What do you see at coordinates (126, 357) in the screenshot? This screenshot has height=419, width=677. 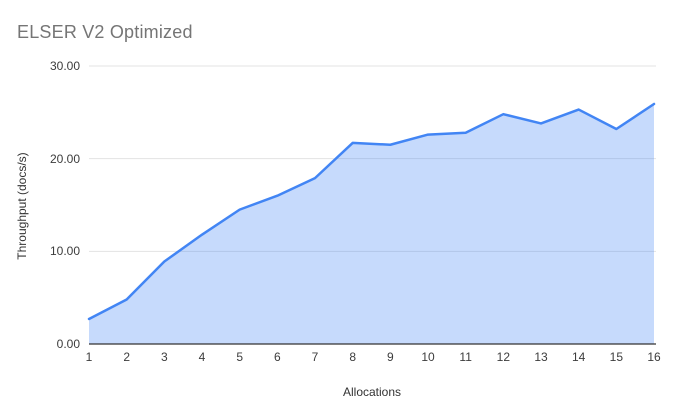 I see `x-tick-label: 2` at bounding box center [126, 357].